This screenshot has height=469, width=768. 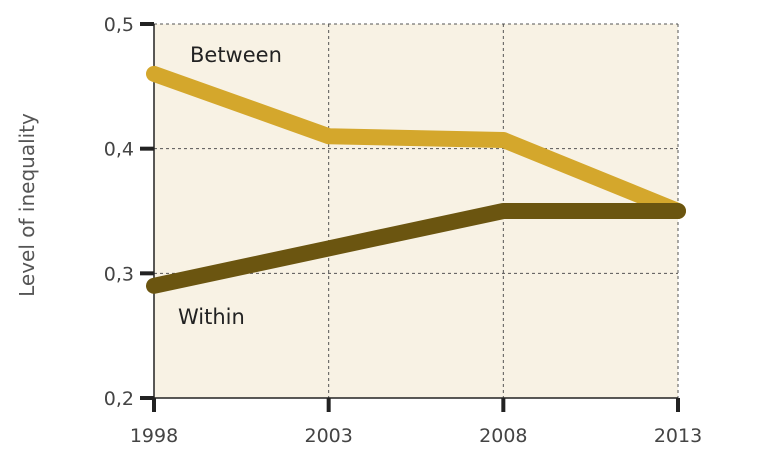 What do you see at coordinates (119, 150) in the screenshot?
I see `y-tick-label: 0,4` at bounding box center [119, 150].